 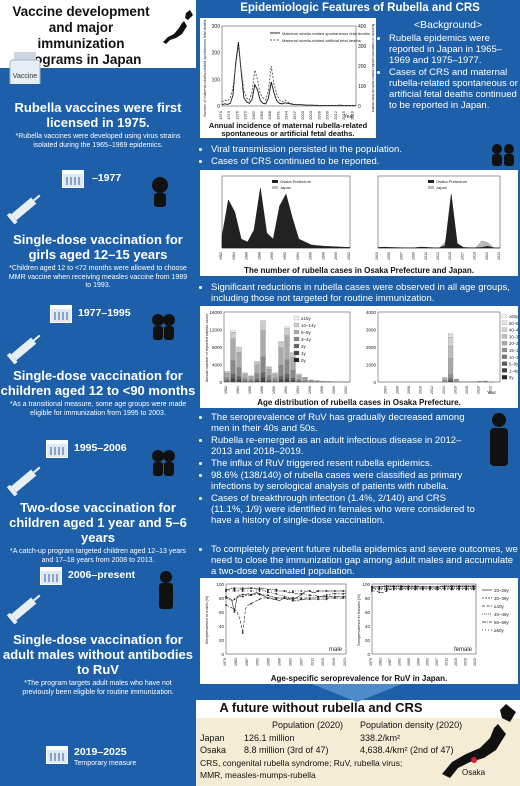 What do you see at coordinates (277, 115) in the screenshot?
I see `x-tick-label: 1991` at bounding box center [277, 115].